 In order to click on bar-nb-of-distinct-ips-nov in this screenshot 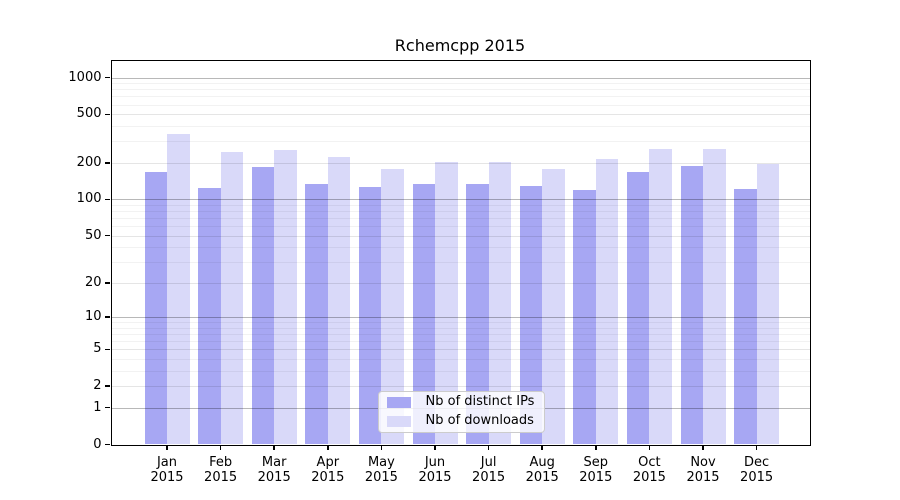, I will do `click(691, 305)`.